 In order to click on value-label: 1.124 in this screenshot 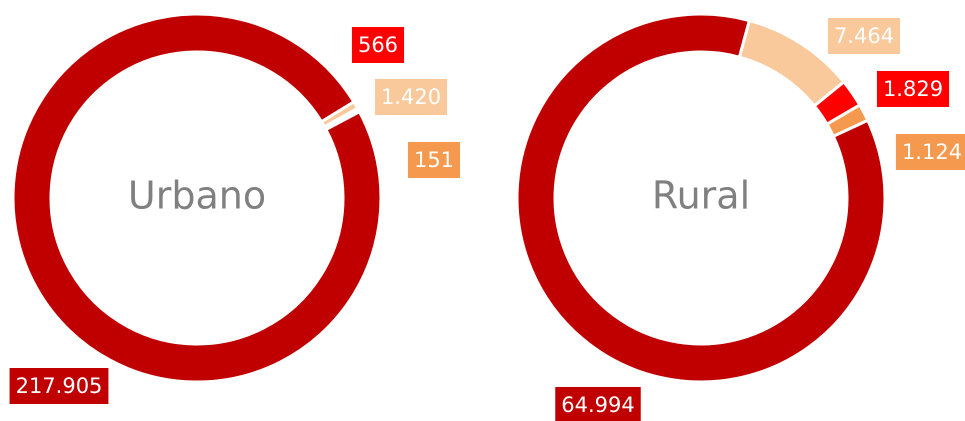, I will do `click(930, 152)`.